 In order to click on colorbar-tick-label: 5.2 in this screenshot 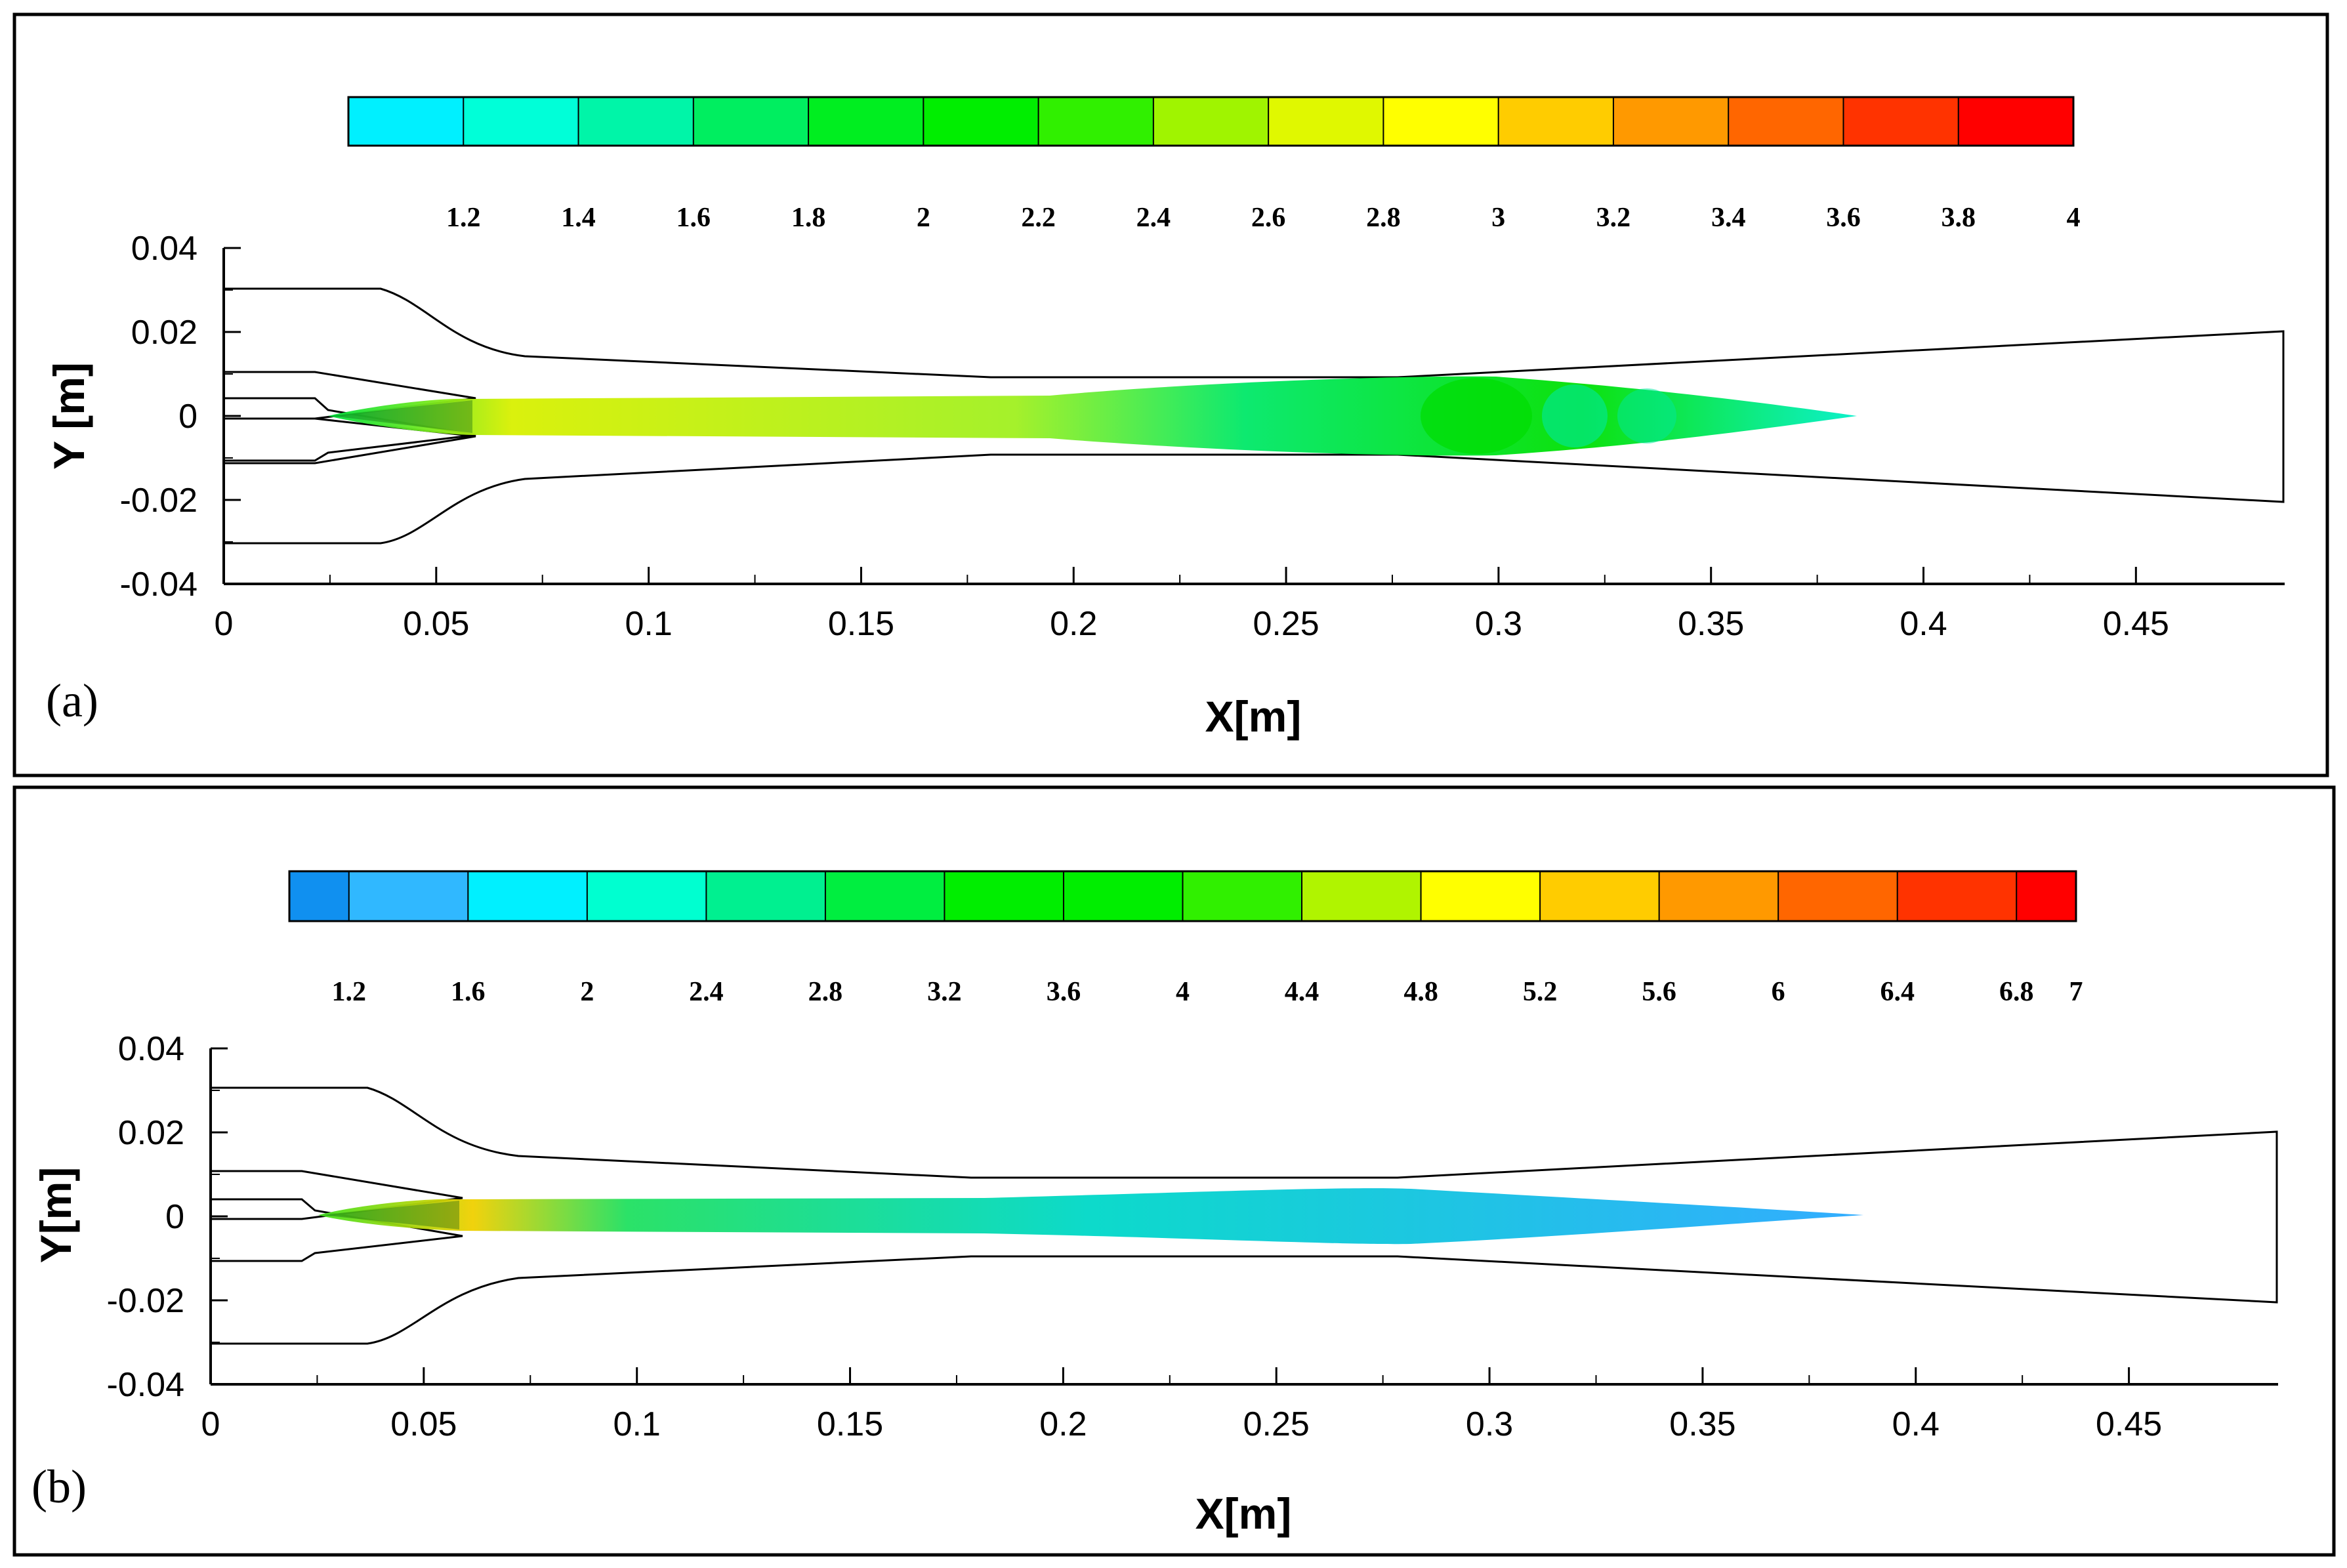, I will do `click(1541, 992)`.